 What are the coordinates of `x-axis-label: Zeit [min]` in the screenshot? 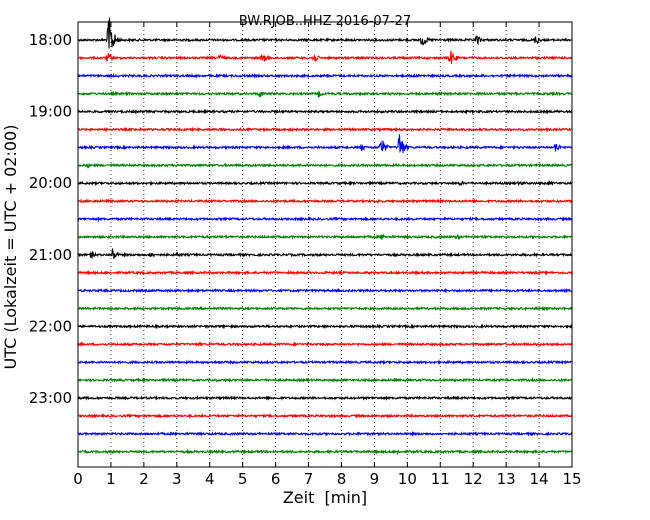 It's located at (325, 497).